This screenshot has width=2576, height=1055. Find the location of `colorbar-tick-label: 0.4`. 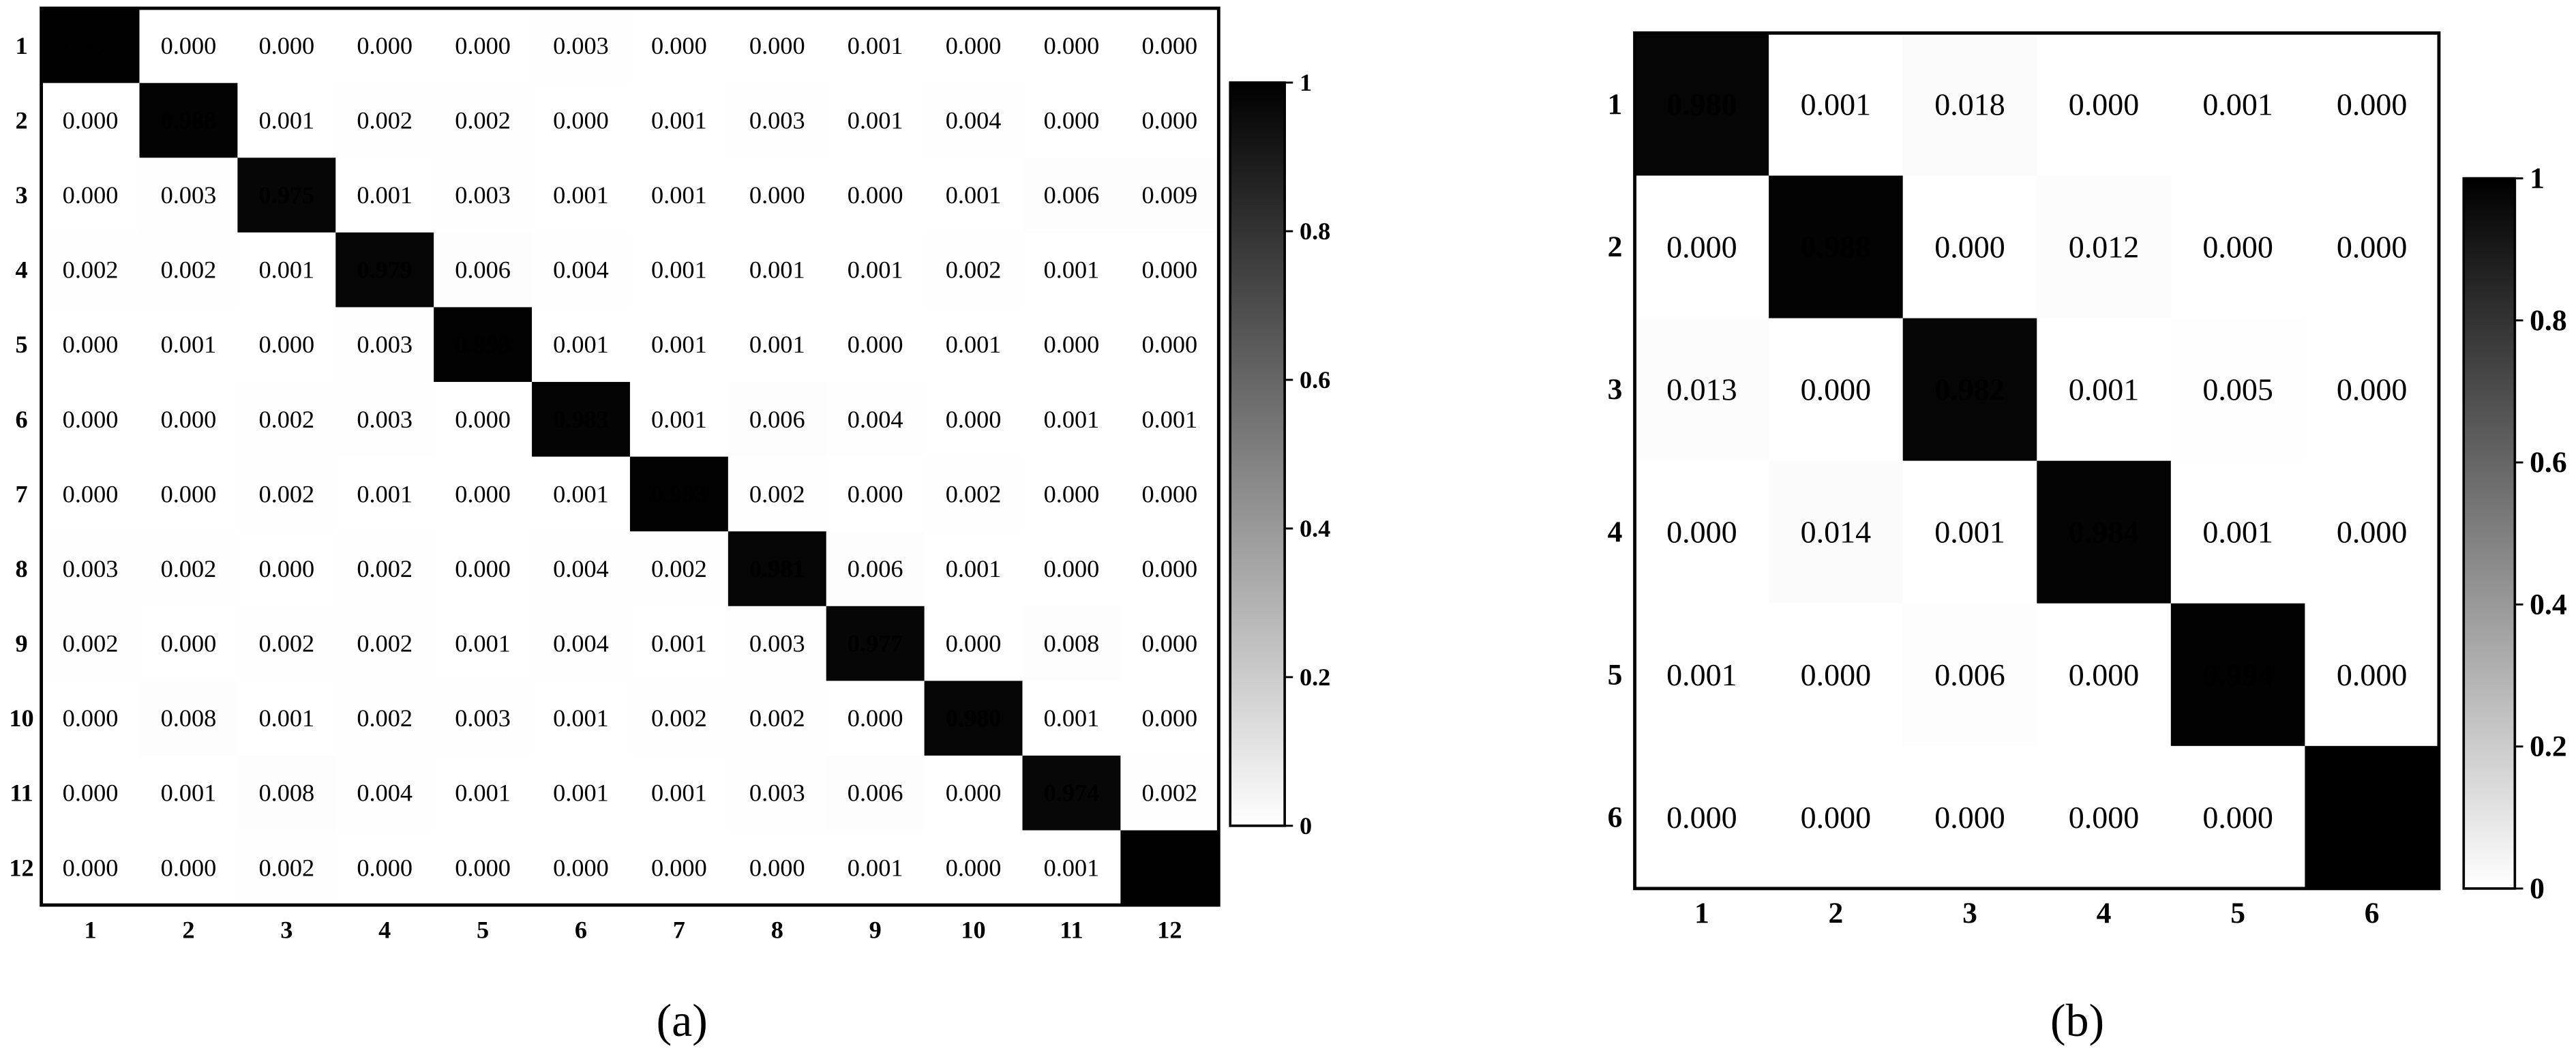

colorbar-tick-label: 0.4 is located at coordinates (1315, 528).